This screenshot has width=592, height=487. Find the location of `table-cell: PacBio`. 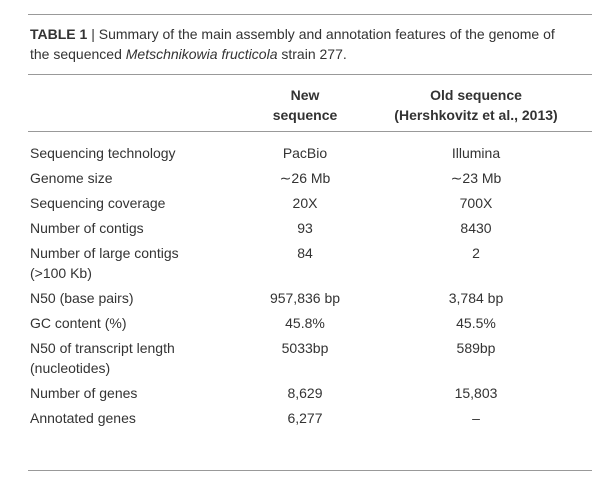

table-cell: PacBio is located at coordinates (305, 152).